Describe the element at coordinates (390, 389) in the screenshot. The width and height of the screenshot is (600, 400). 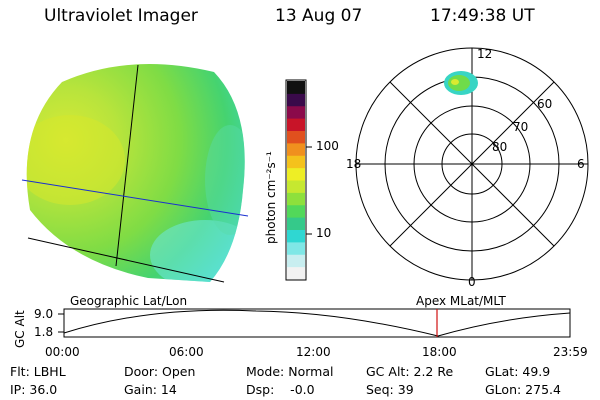
I see `info-seq: Seq: 39` at that location.